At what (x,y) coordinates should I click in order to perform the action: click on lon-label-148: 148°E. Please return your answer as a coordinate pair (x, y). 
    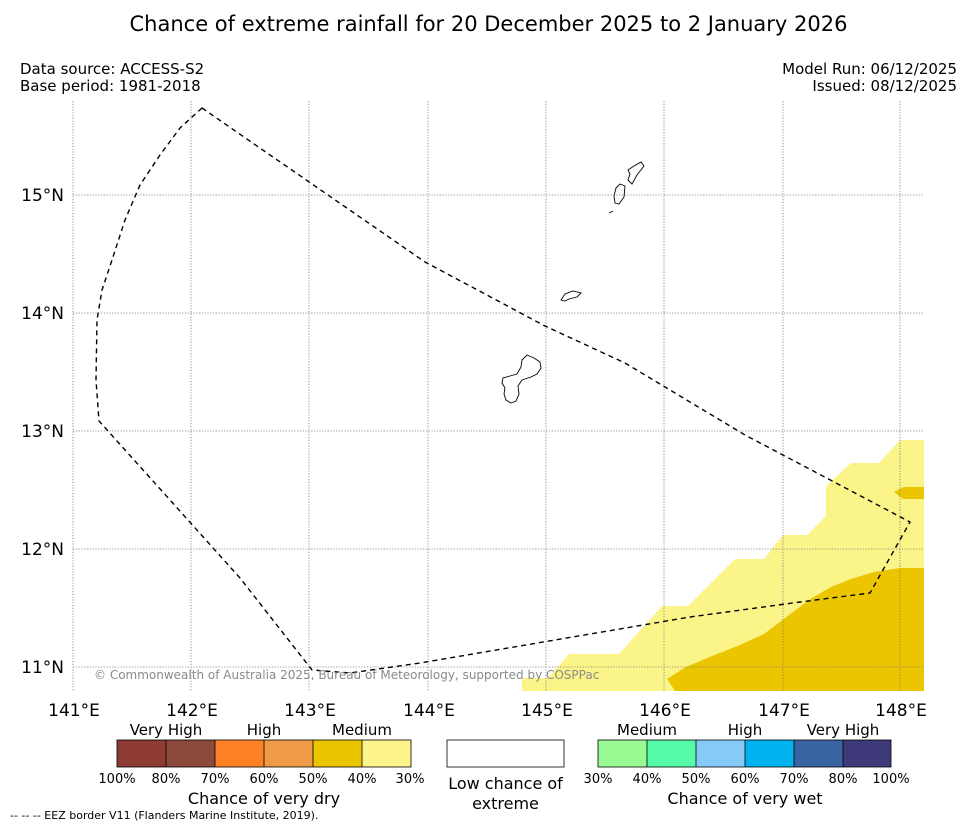
    Looking at the image, I should click on (901, 711).